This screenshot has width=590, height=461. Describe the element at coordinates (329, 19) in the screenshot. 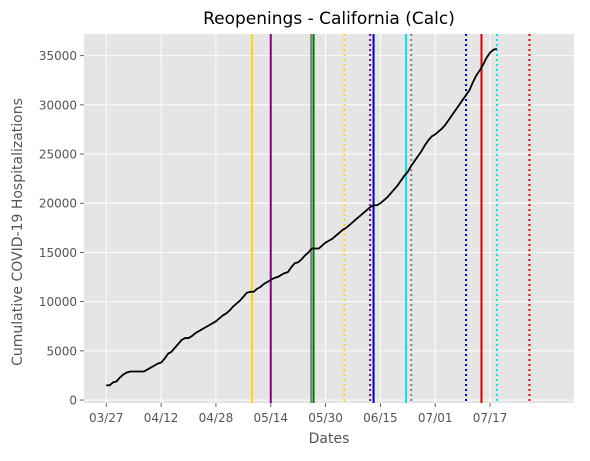

I see `chart-title: Reopenings - California (Calc)` at that location.